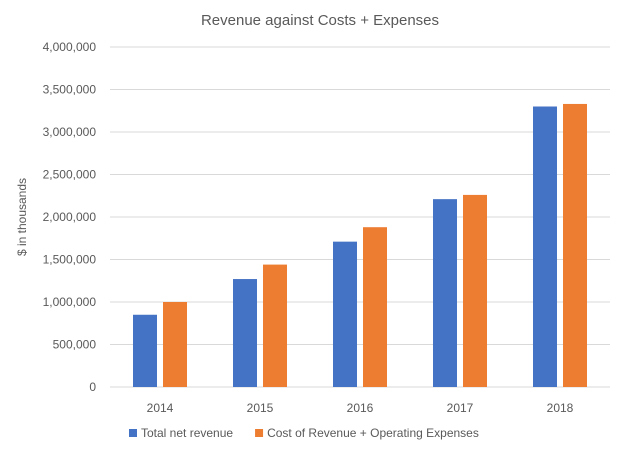 The width and height of the screenshot is (640, 455). Describe the element at coordinates (70, 260) in the screenshot. I see `y-tick-label: 1,500,000` at that location.